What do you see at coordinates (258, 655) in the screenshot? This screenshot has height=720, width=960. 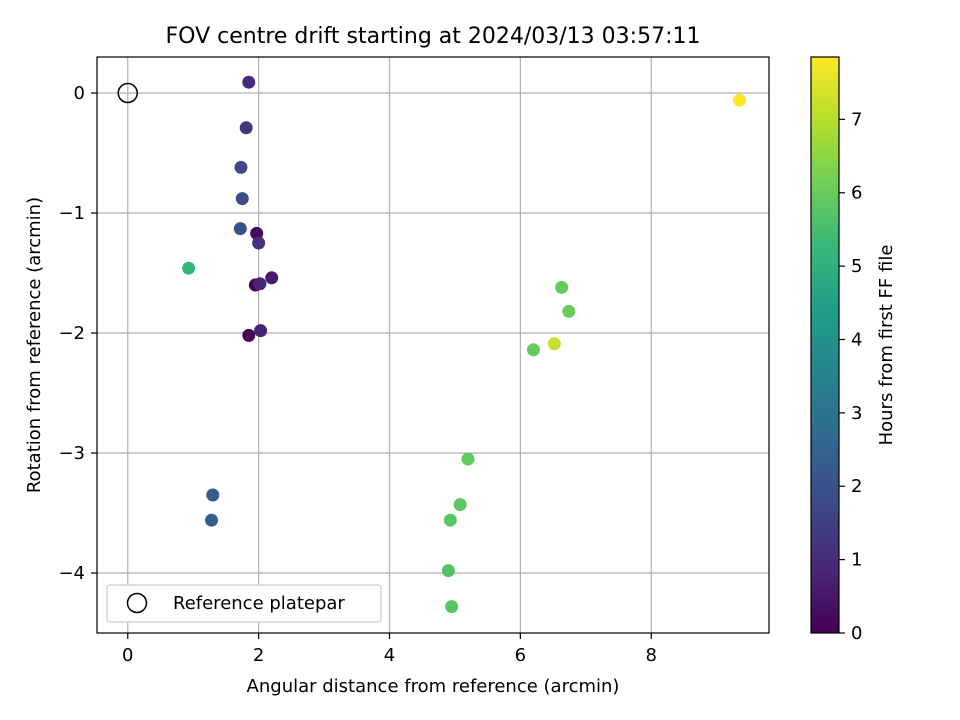 I see `x-tick-label: 2` at bounding box center [258, 655].